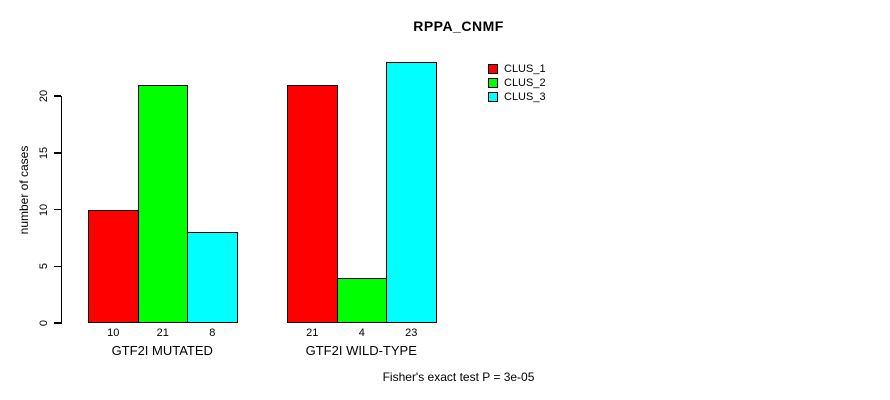  I want to click on bar-value-label: 4, so click(361, 333).